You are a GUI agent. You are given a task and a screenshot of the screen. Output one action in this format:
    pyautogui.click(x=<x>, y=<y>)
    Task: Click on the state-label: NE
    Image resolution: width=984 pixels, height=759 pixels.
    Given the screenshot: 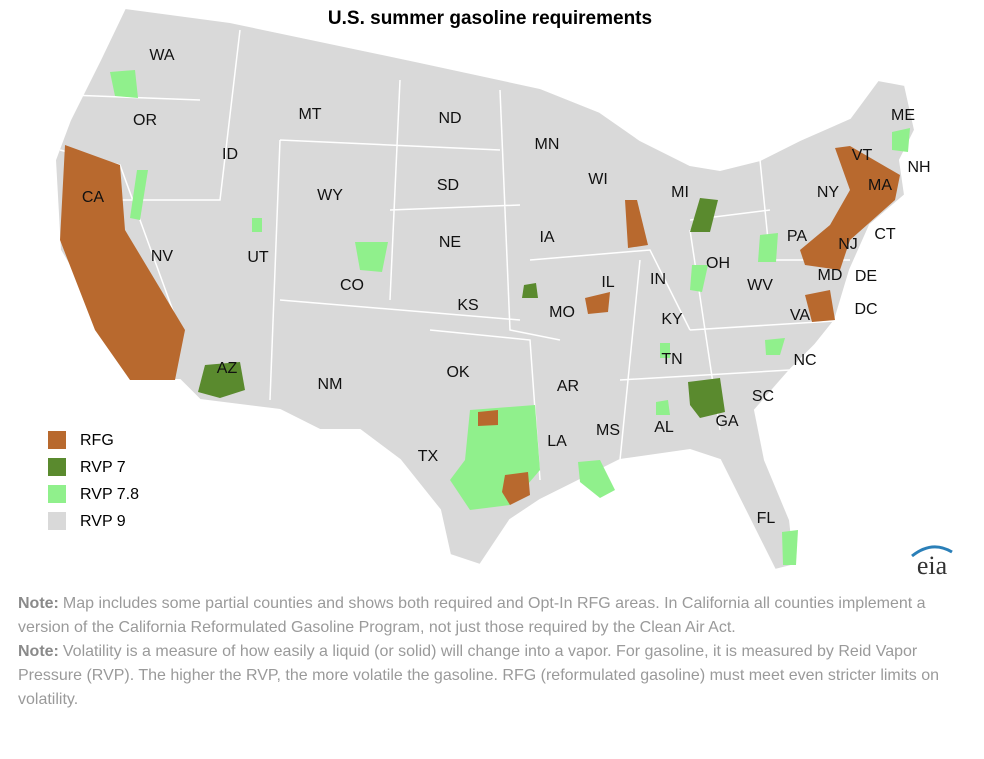 What is the action you would take?
    pyautogui.click(x=450, y=242)
    